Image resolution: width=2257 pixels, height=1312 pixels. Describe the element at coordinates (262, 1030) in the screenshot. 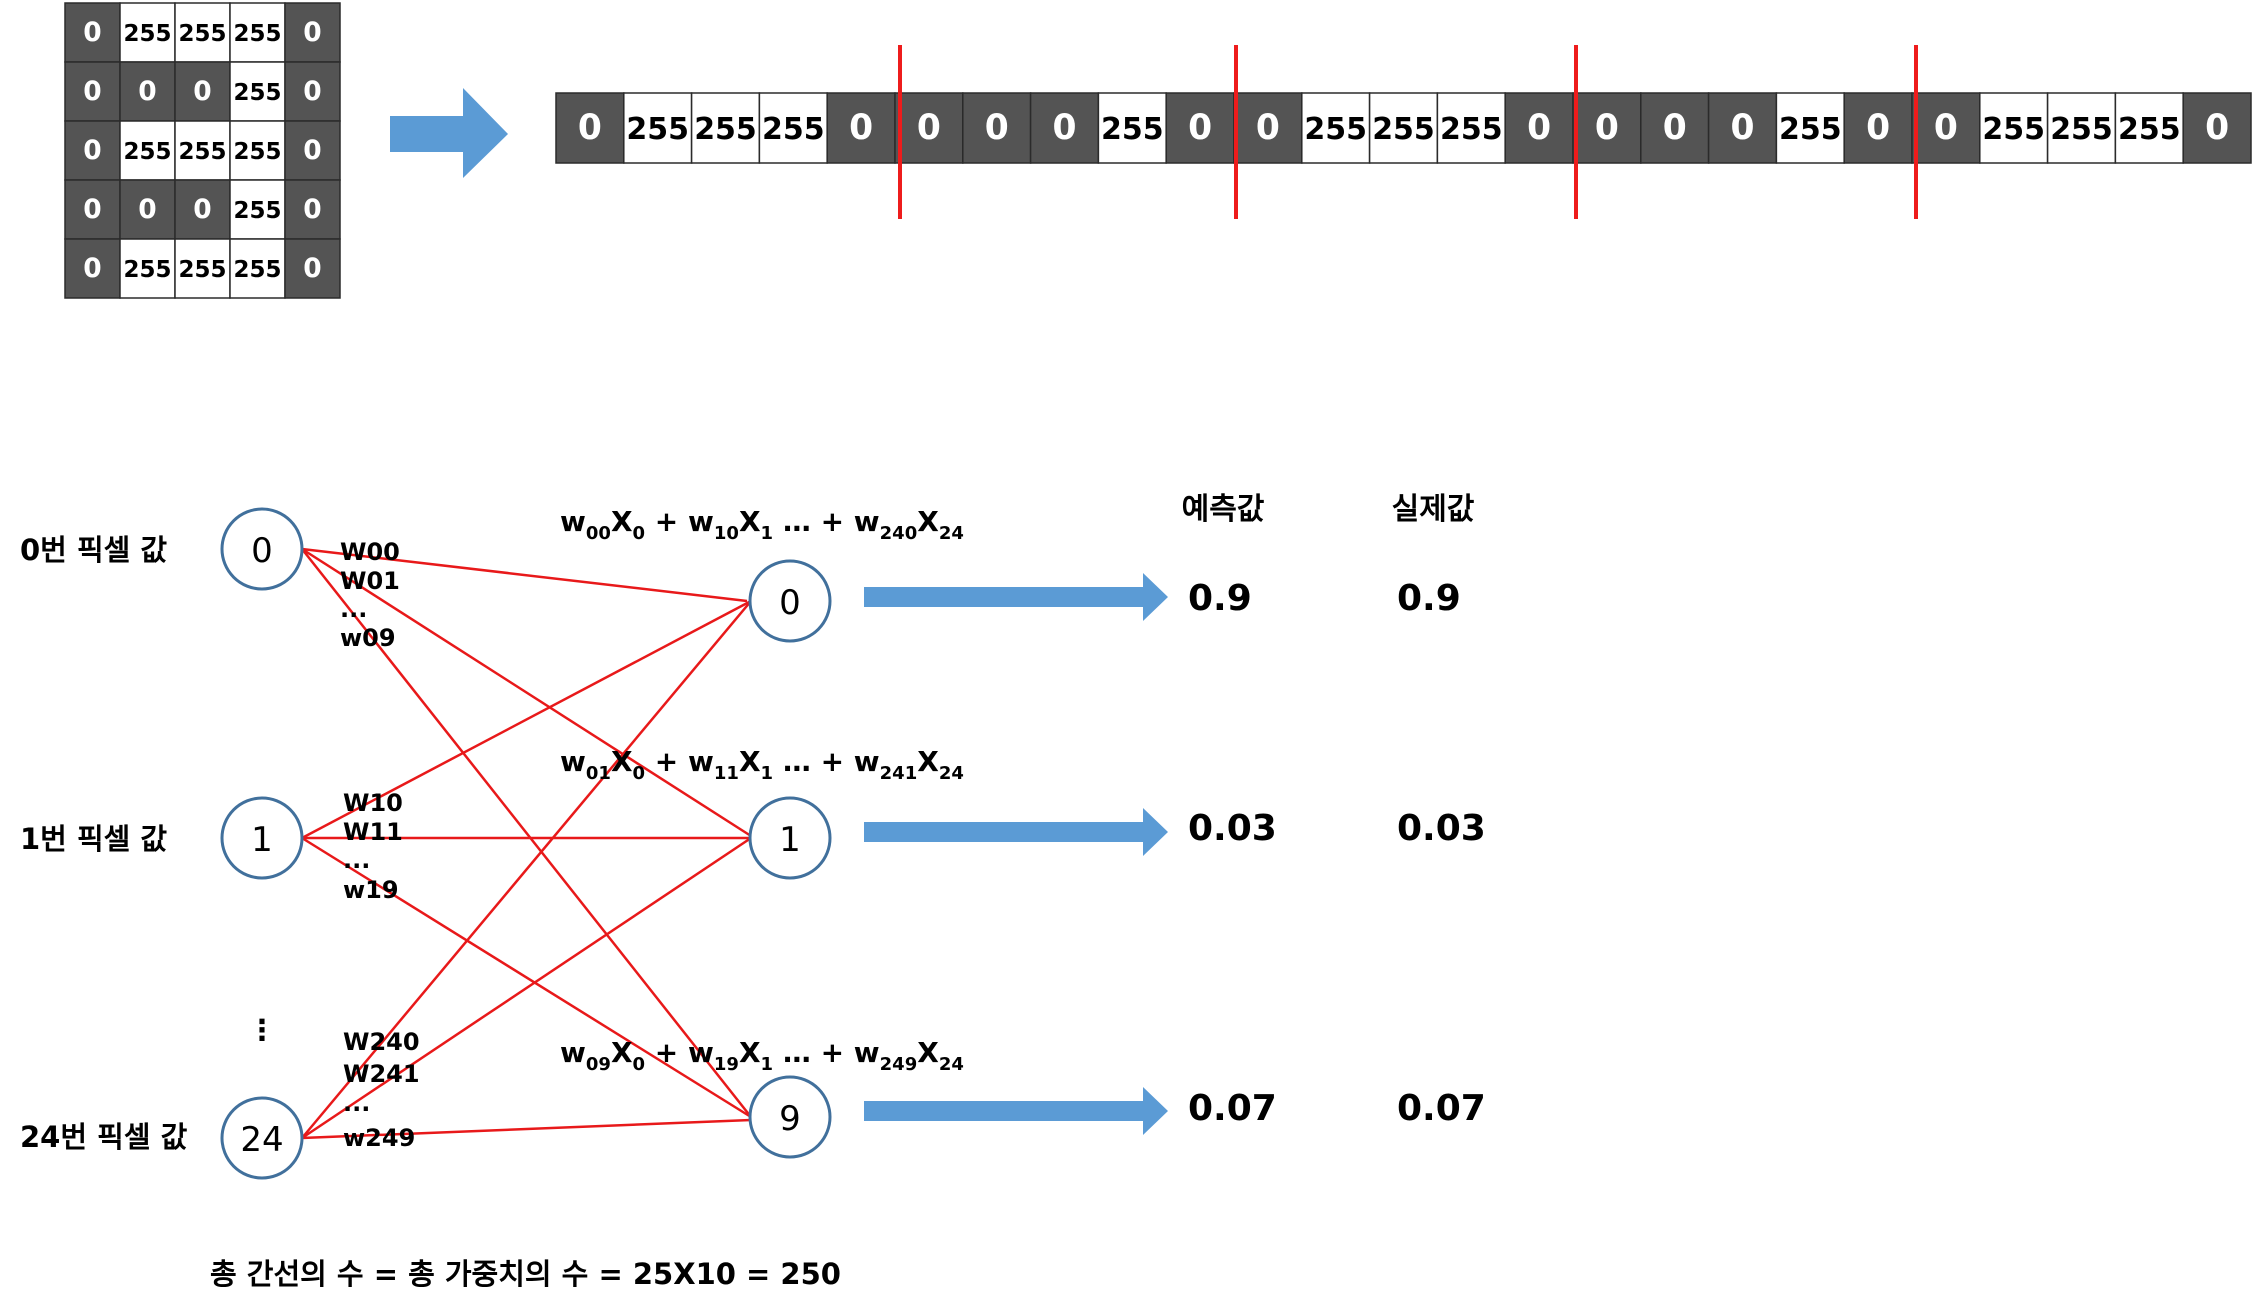

I see `input-ellipsis: ⋮` at that location.